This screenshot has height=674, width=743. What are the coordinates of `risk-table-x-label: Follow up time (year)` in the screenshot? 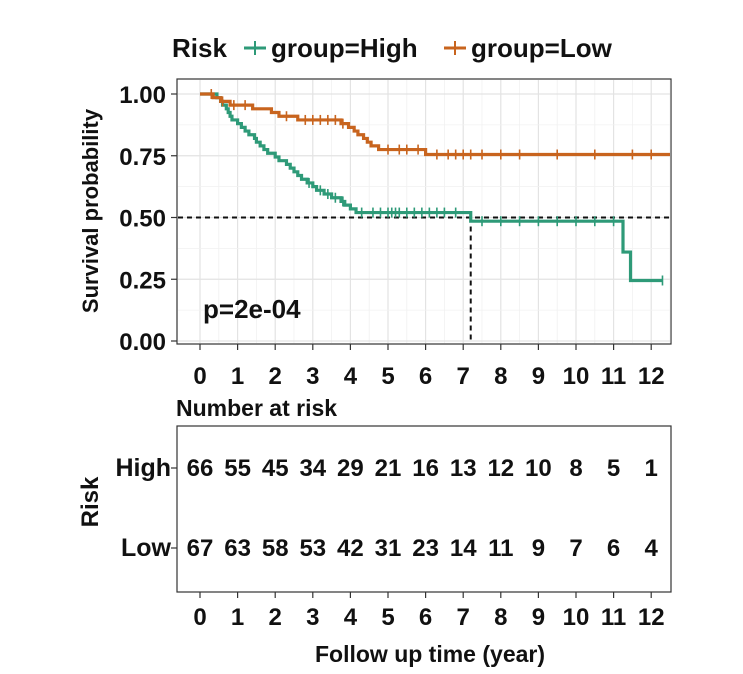 It's located at (430, 654).